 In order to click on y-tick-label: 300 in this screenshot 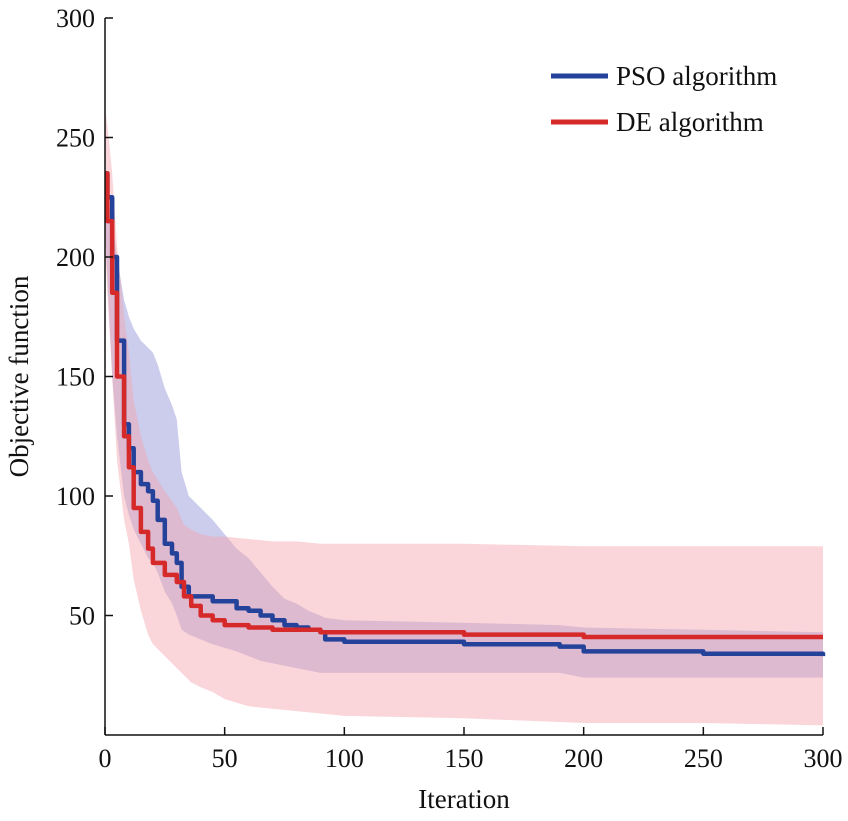, I will do `click(75, 18)`.